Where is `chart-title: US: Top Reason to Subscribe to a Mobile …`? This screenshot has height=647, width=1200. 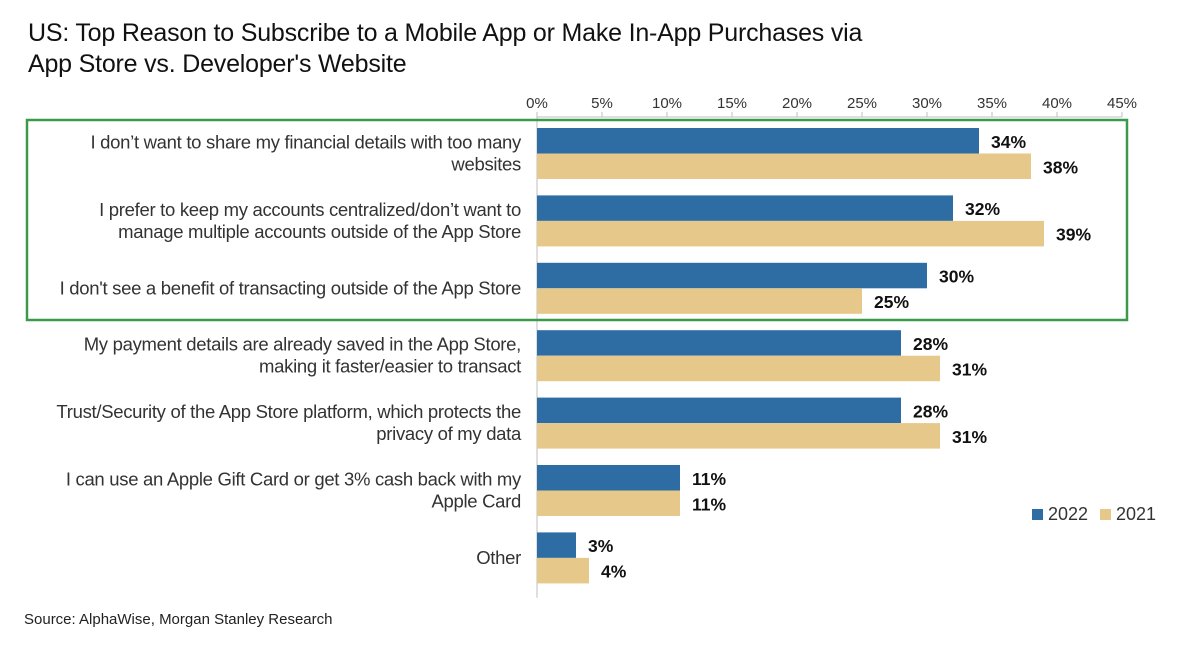 chart-title: US: Top Reason to Subscribe to a Mobile … is located at coordinates (445, 49).